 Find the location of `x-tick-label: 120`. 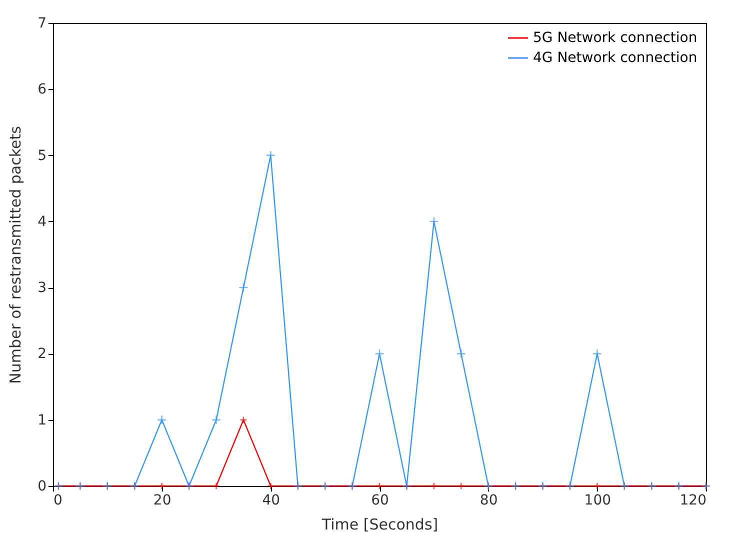

x-tick-label: 120 is located at coordinates (693, 500).